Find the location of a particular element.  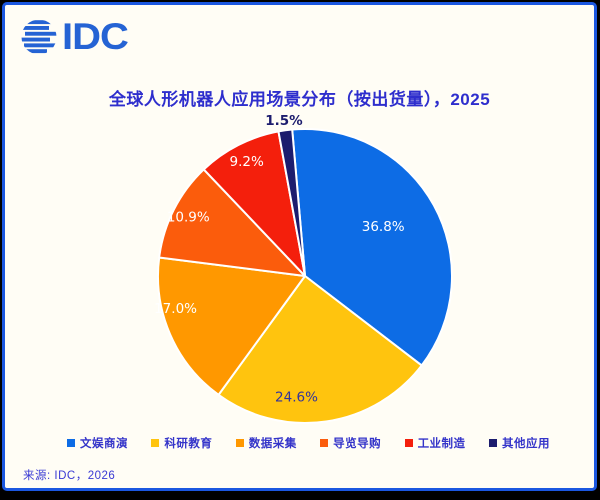

legend-item-0: 文娱商演 is located at coordinates (97, 443).